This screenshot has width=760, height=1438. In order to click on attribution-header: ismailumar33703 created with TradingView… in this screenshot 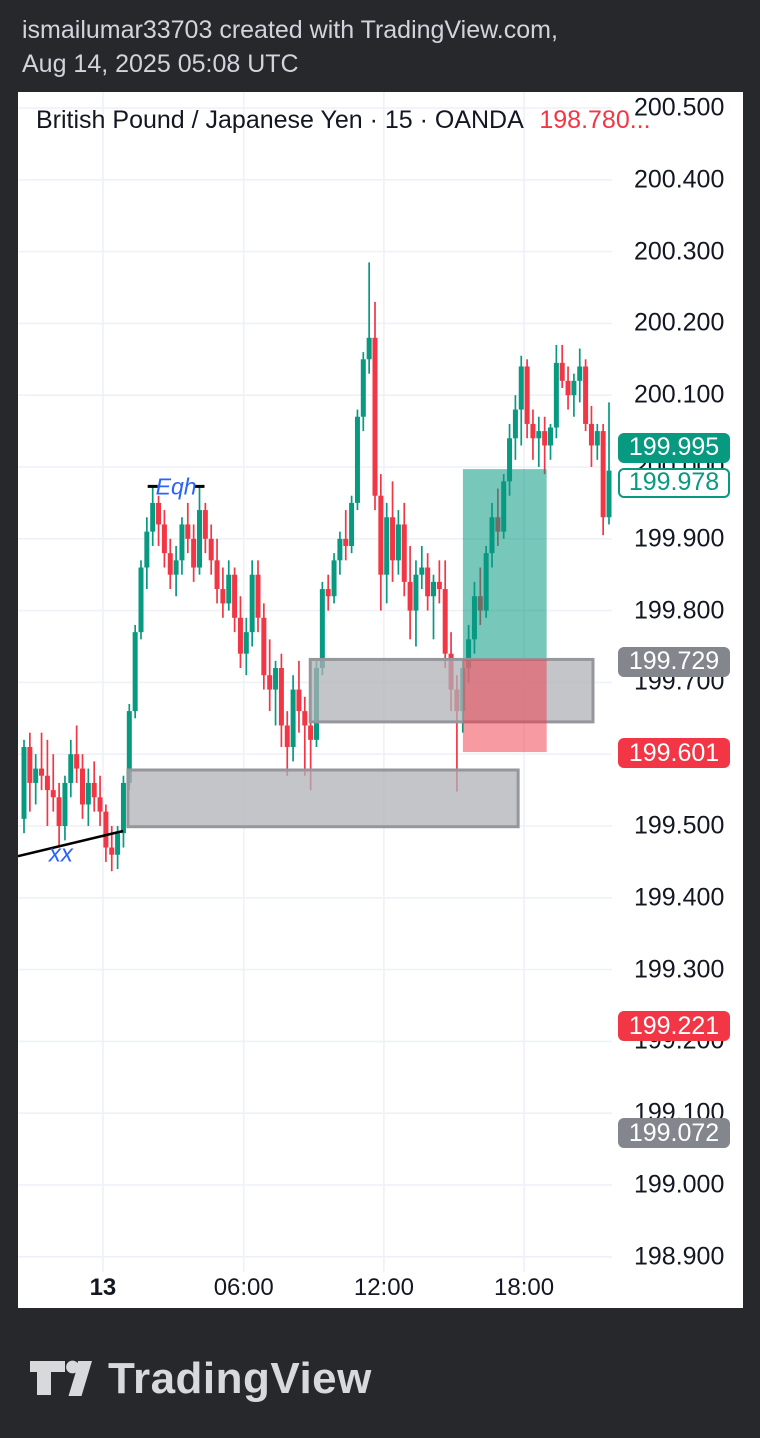, I will do `click(290, 47)`.